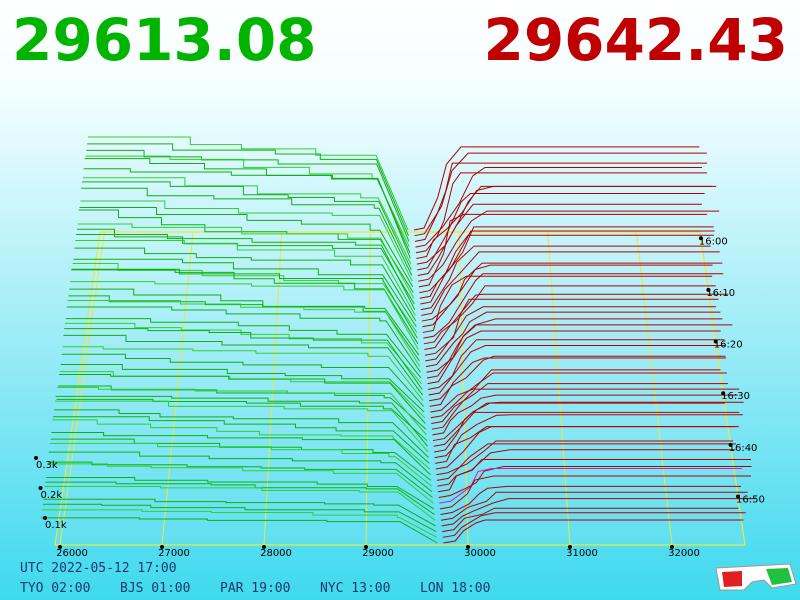  Describe the element at coordinates (72, 553) in the screenshot. I see `price-tick-label: 26000` at that location.